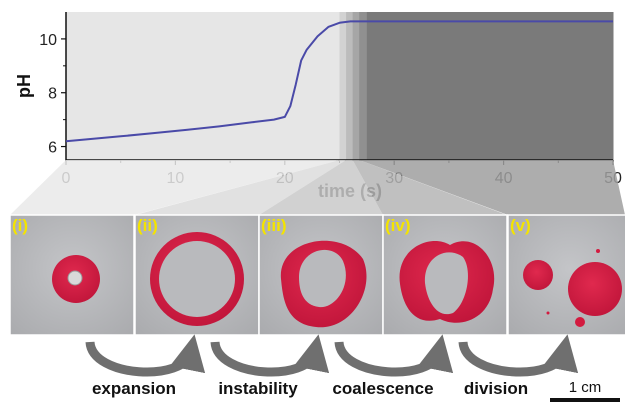  I want to click on scale-bar: 1 cm, so click(585, 390).